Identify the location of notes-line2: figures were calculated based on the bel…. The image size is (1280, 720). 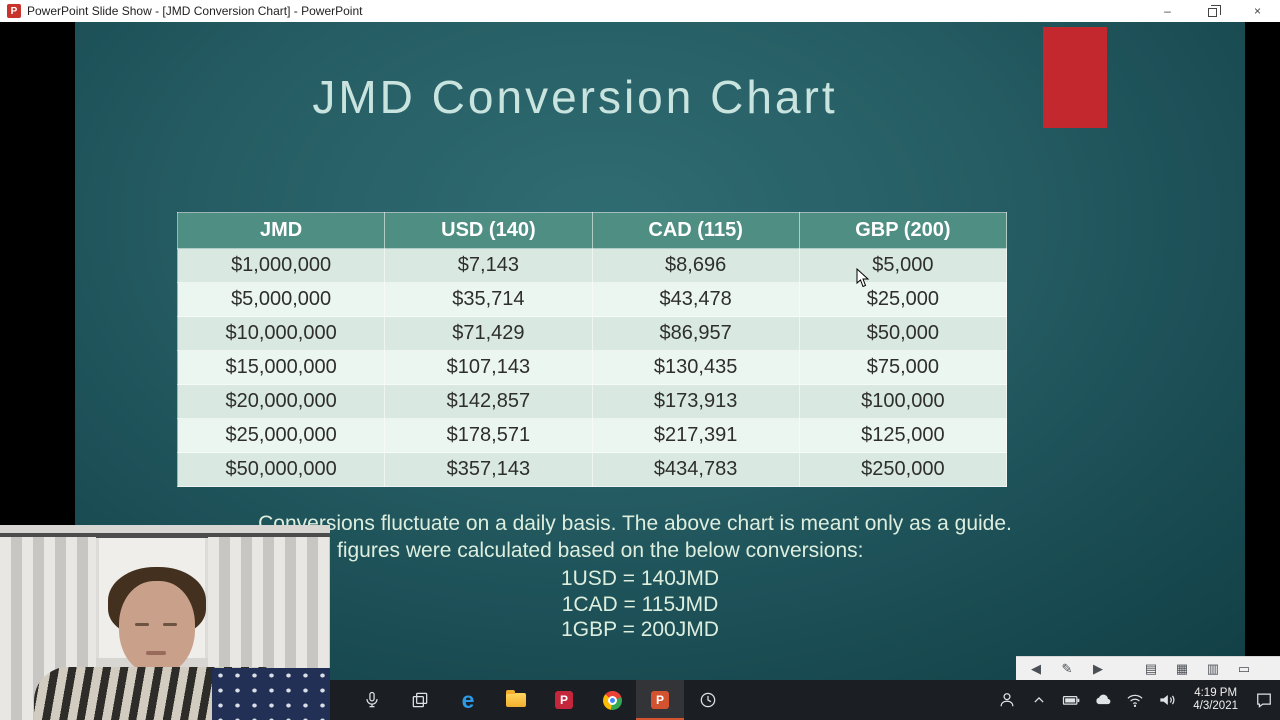
(600, 550).